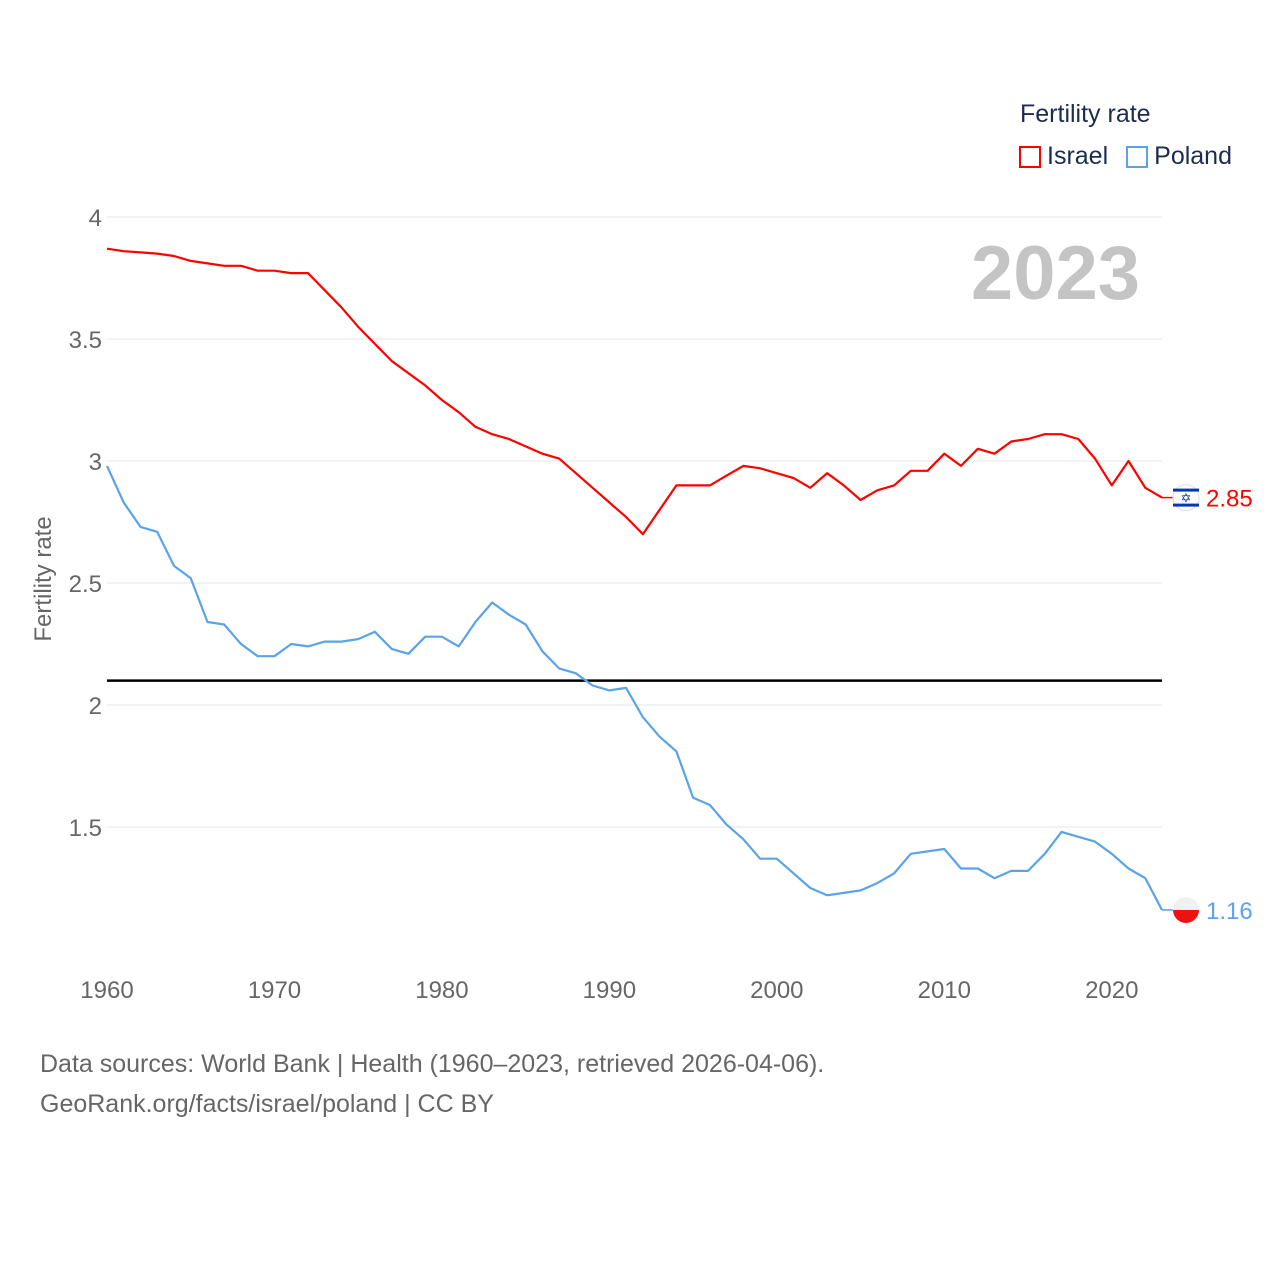 This screenshot has height=1280, width=1280. What do you see at coordinates (1085, 114) in the screenshot?
I see `legend-title: Fertility rate` at bounding box center [1085, 114].